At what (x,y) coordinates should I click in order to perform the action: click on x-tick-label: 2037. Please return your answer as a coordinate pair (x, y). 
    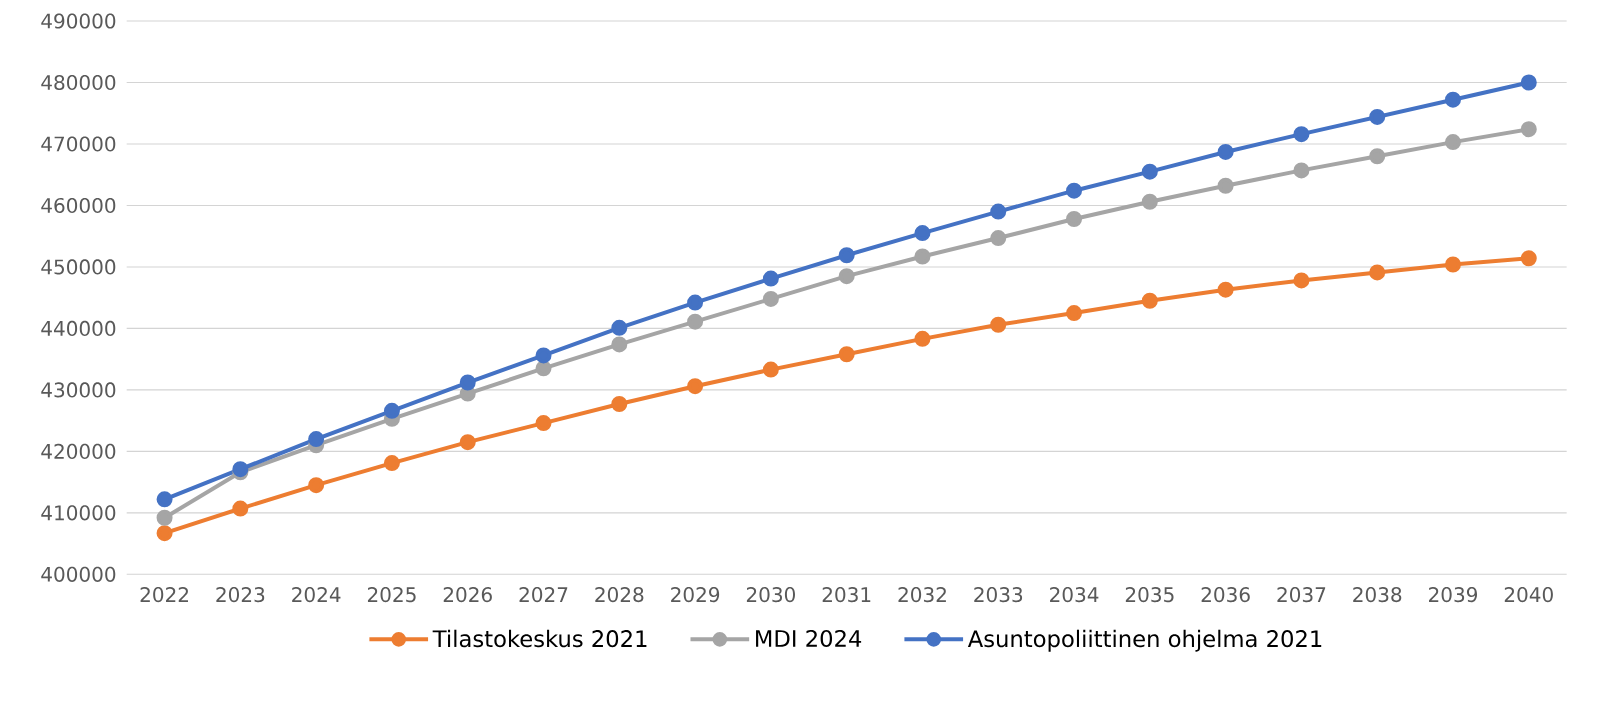
    Looking at the image, I should click on (1301, 595).